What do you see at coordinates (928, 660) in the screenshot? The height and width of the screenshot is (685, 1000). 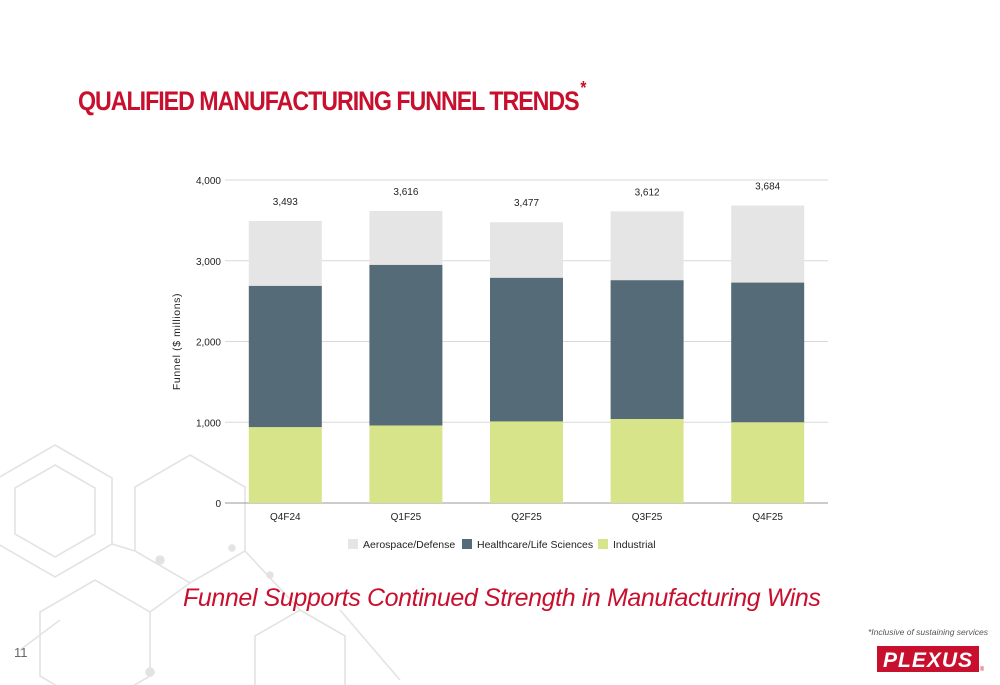 I see `svg-text: PLEXUS` at bounding box center [928, 660].